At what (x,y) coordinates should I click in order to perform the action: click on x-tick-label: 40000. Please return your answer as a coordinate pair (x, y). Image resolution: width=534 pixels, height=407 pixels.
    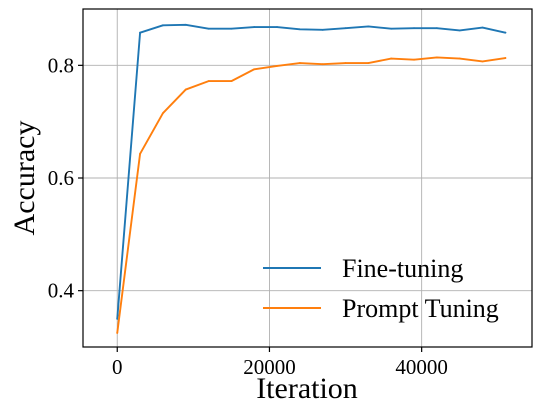
    Looking at the image, I should click on (421, 367).